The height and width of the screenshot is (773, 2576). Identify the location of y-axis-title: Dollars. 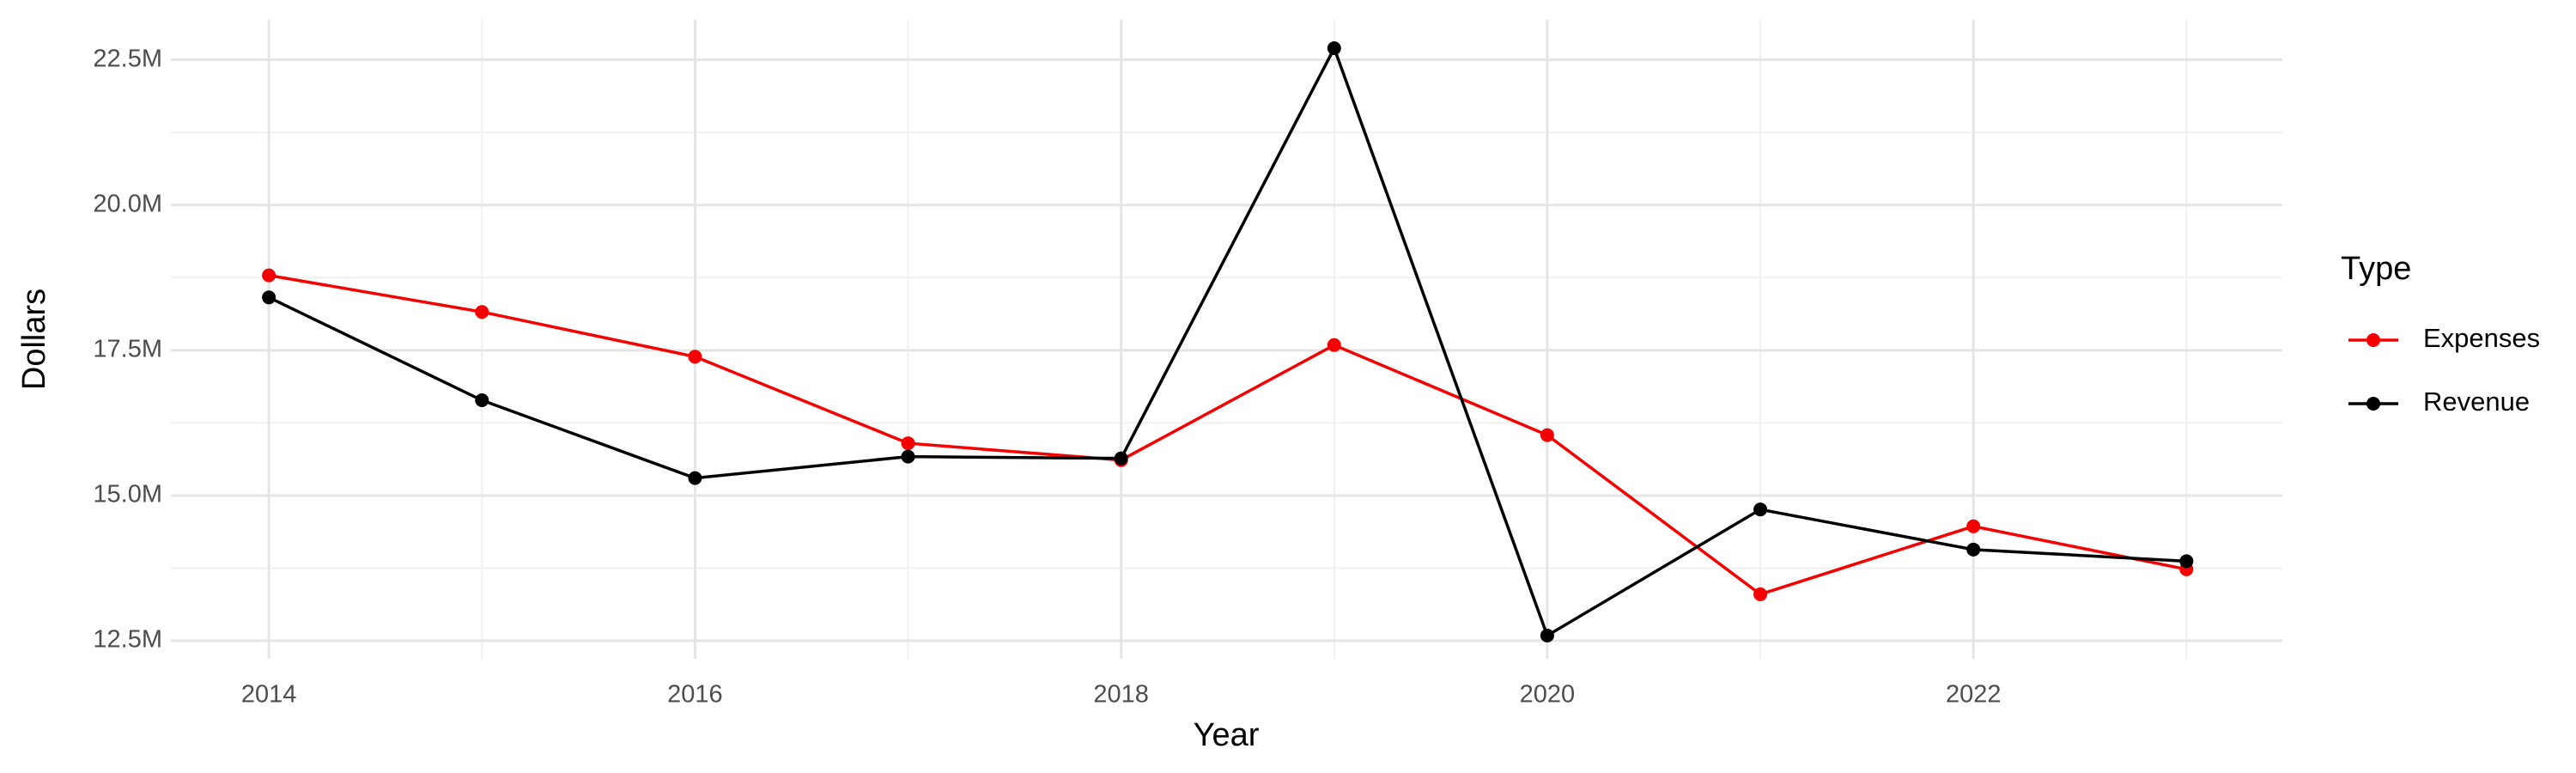
(34, 339).